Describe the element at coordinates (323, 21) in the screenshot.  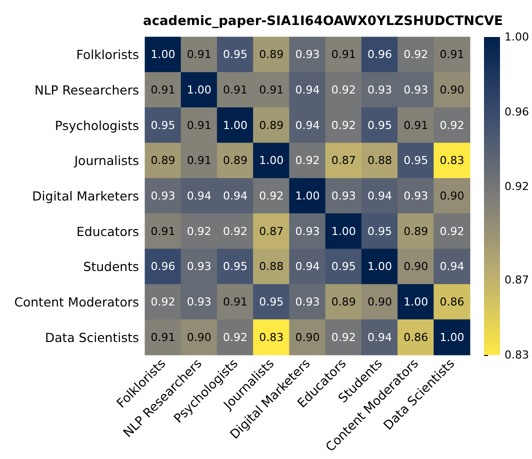
I see `chart-title: academic_paper-SIA1I64OAWX0YLZSHUDCTNCVE` at that location.